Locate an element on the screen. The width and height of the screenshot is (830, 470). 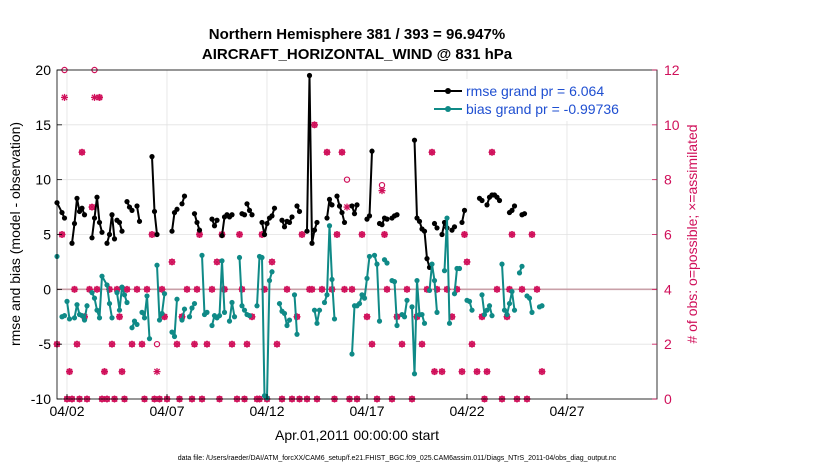
chart-subtitle: AIRCRAFT_HORIZONTAL_WIND @ 831 hPa is located at coordinates (357, 54).